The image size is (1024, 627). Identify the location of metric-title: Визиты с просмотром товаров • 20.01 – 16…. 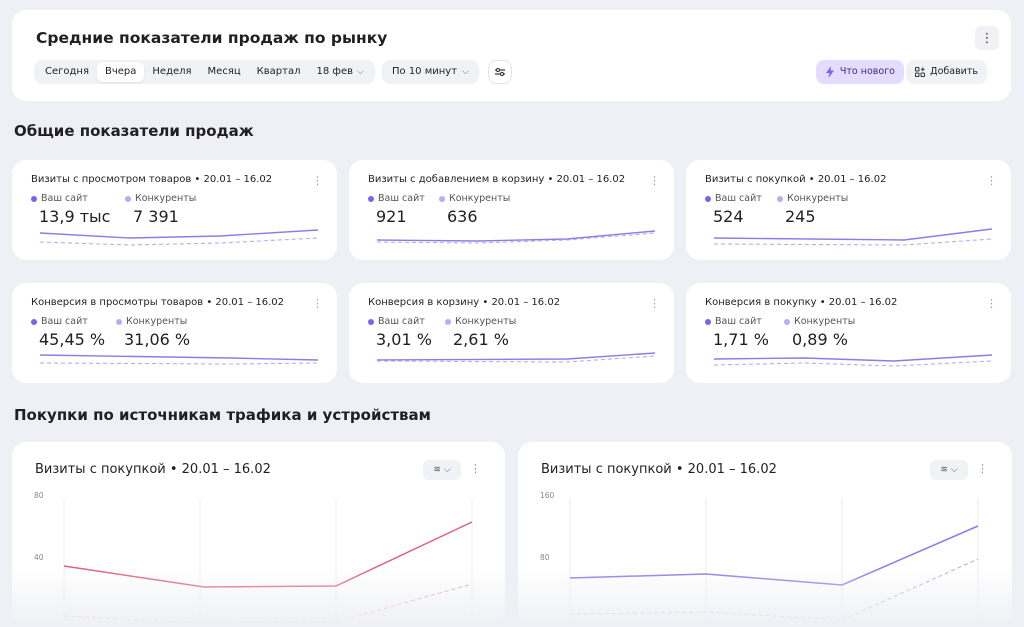
(152, 179).